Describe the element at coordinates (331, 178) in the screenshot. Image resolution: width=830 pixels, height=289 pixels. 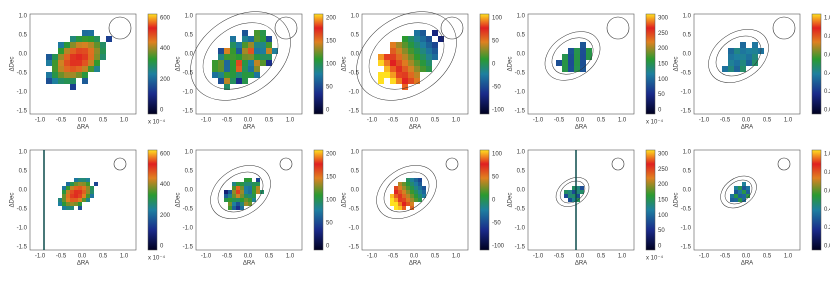
I see `colorbar-tick-label: 150` at that location.